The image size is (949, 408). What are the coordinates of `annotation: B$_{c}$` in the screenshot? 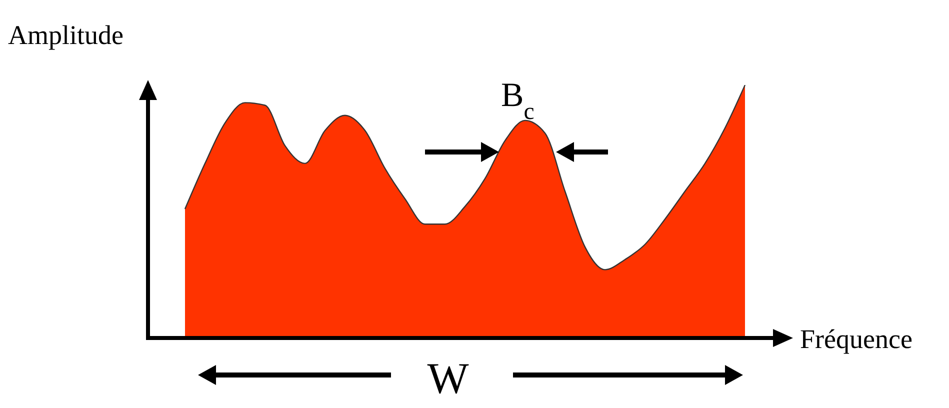 It's located at (517, 101).